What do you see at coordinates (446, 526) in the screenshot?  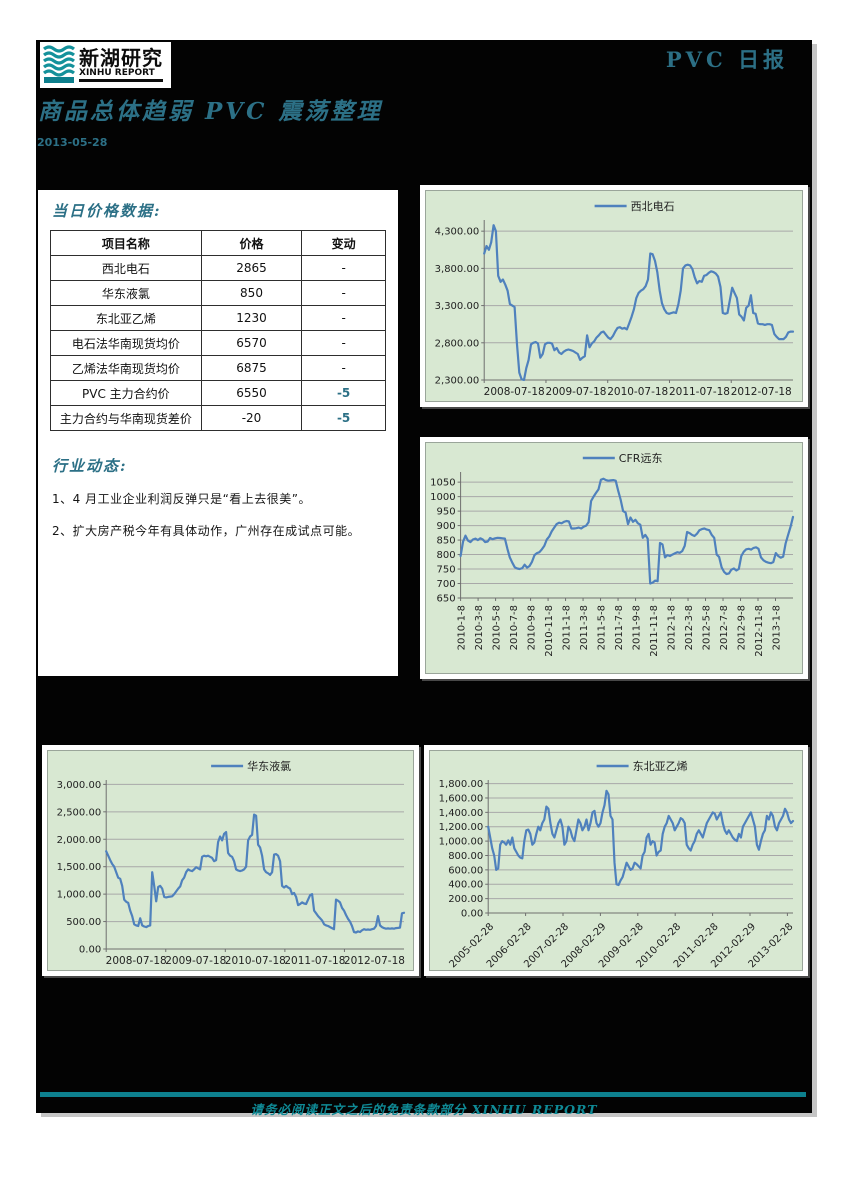 I see `svg-text: 900` at bounding box center [446, 526].